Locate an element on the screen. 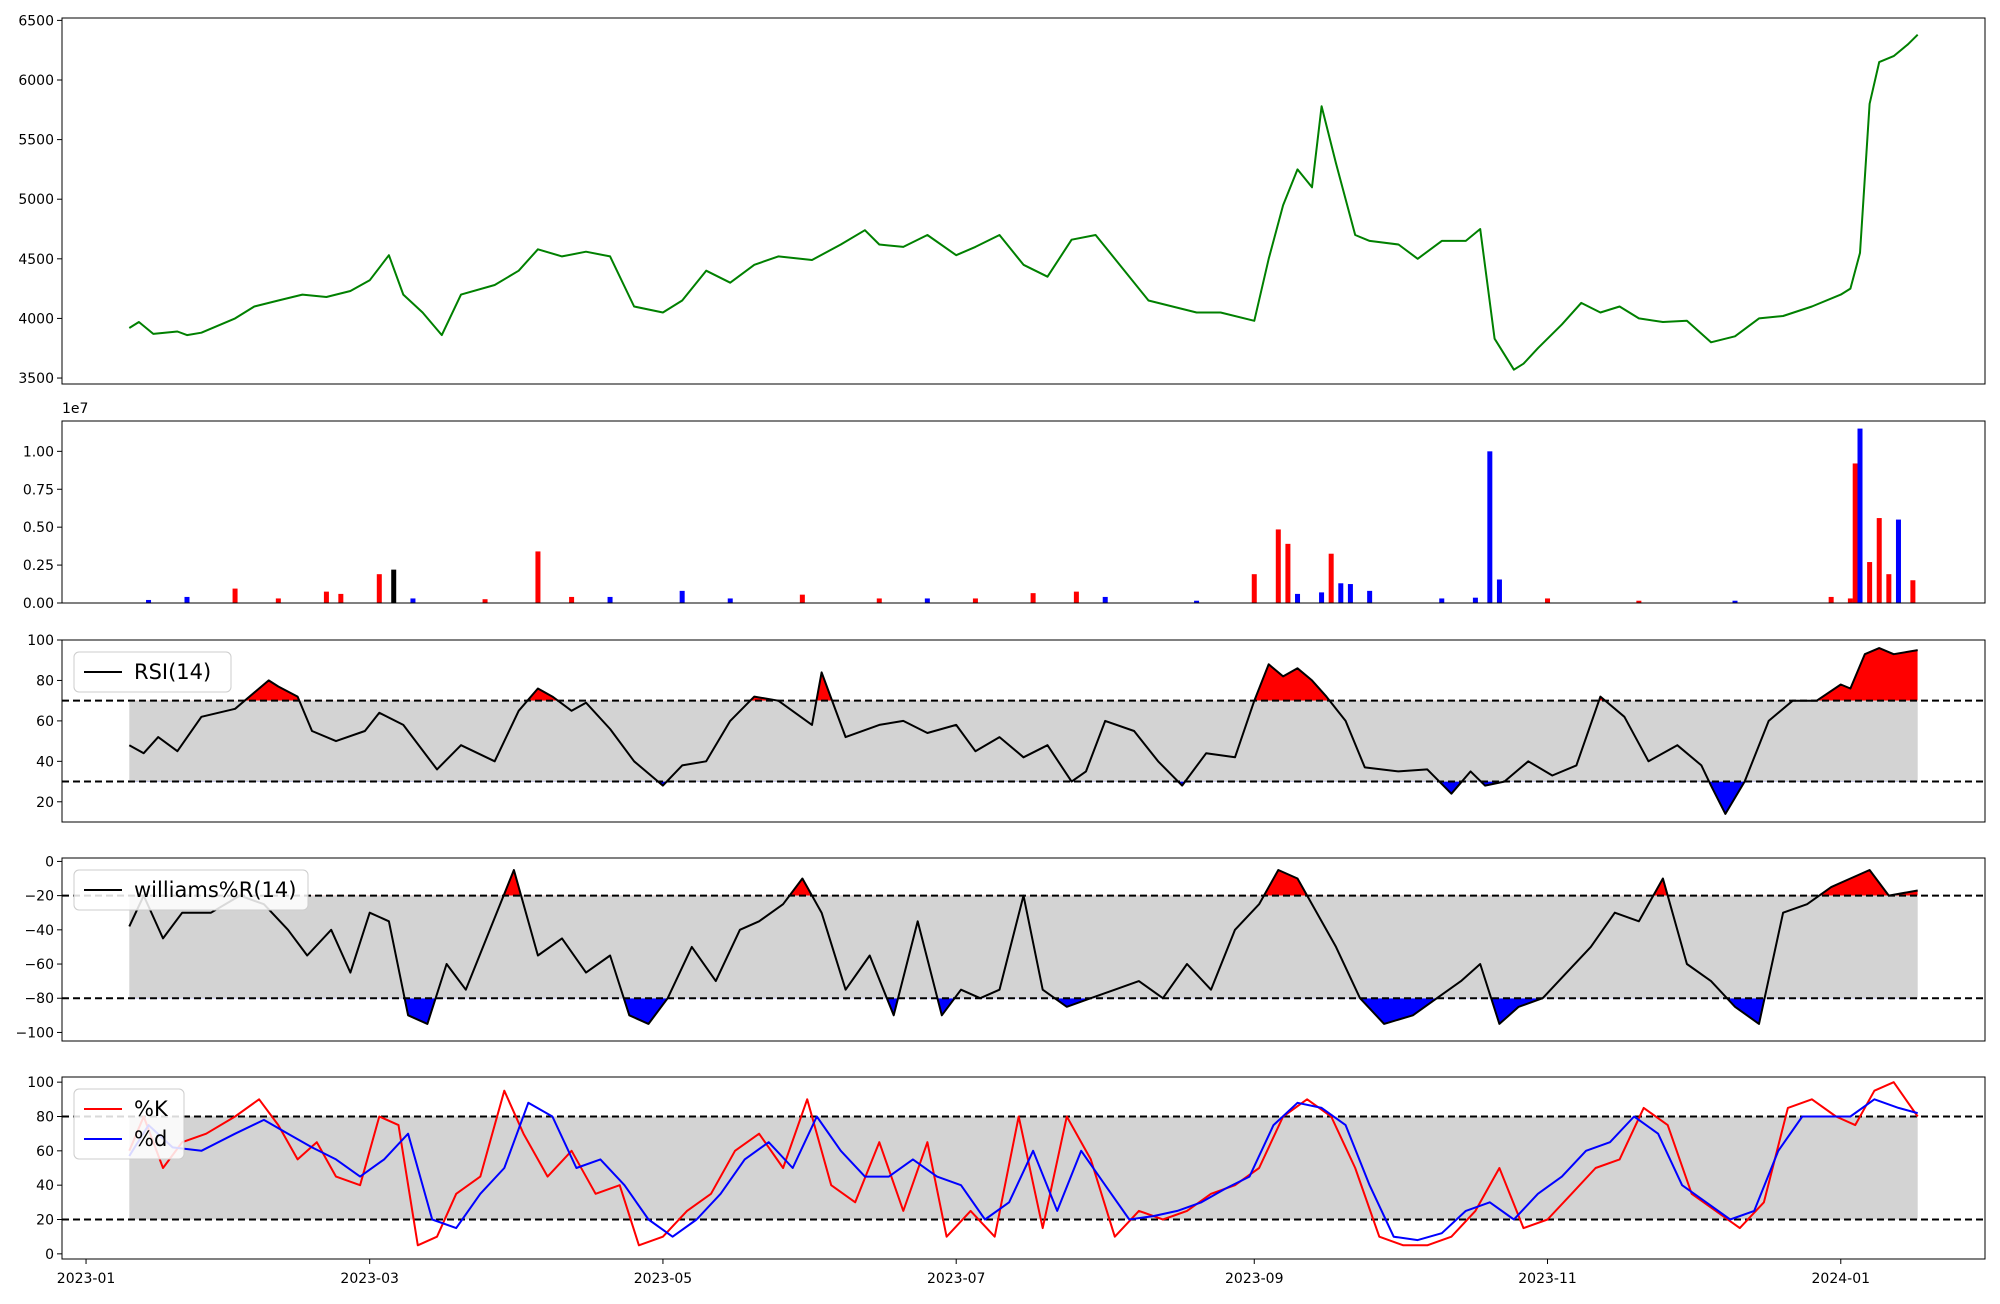  stochastic-ytick-label: 40 is located at coordinates (45, 1186).